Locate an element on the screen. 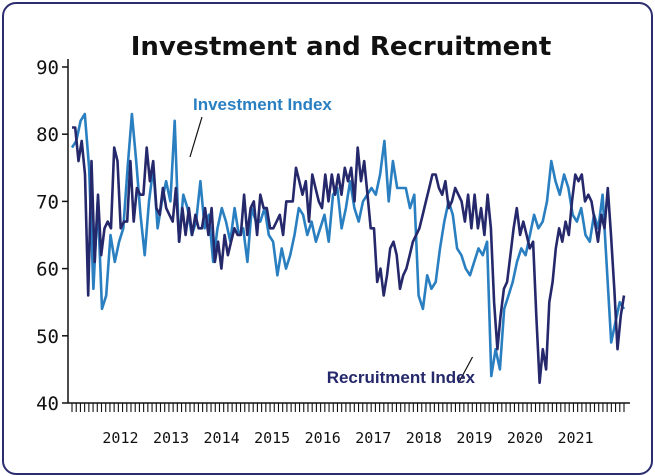  x-tick-label: 2015 is located at coordinates (272, 438).